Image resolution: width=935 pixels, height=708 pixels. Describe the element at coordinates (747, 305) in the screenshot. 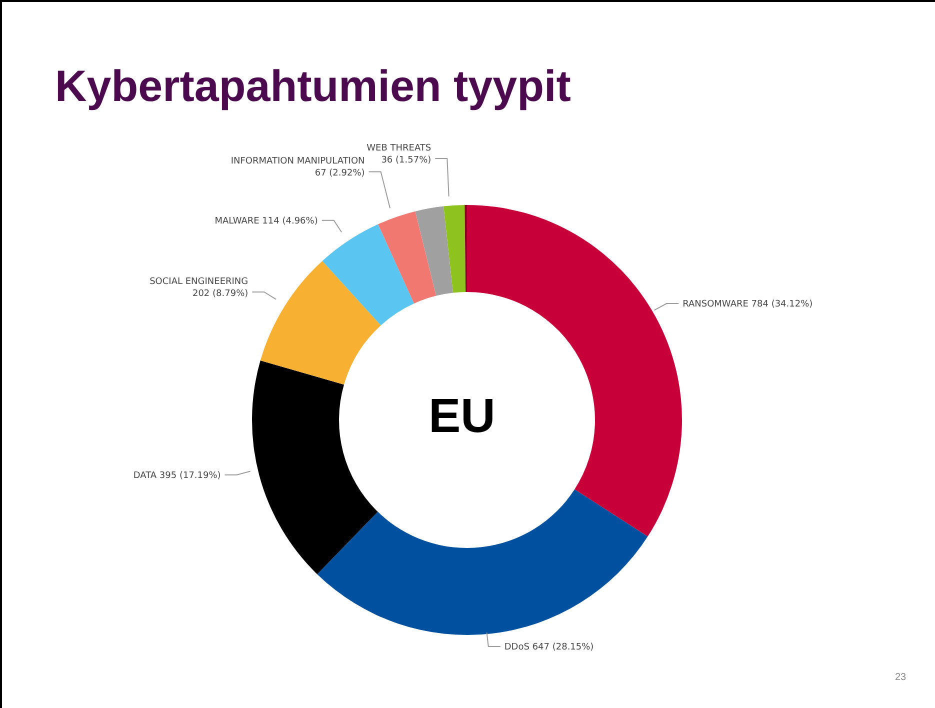

I see `slice-label: RANSOMWARE 784 (34.12%)` at that location.